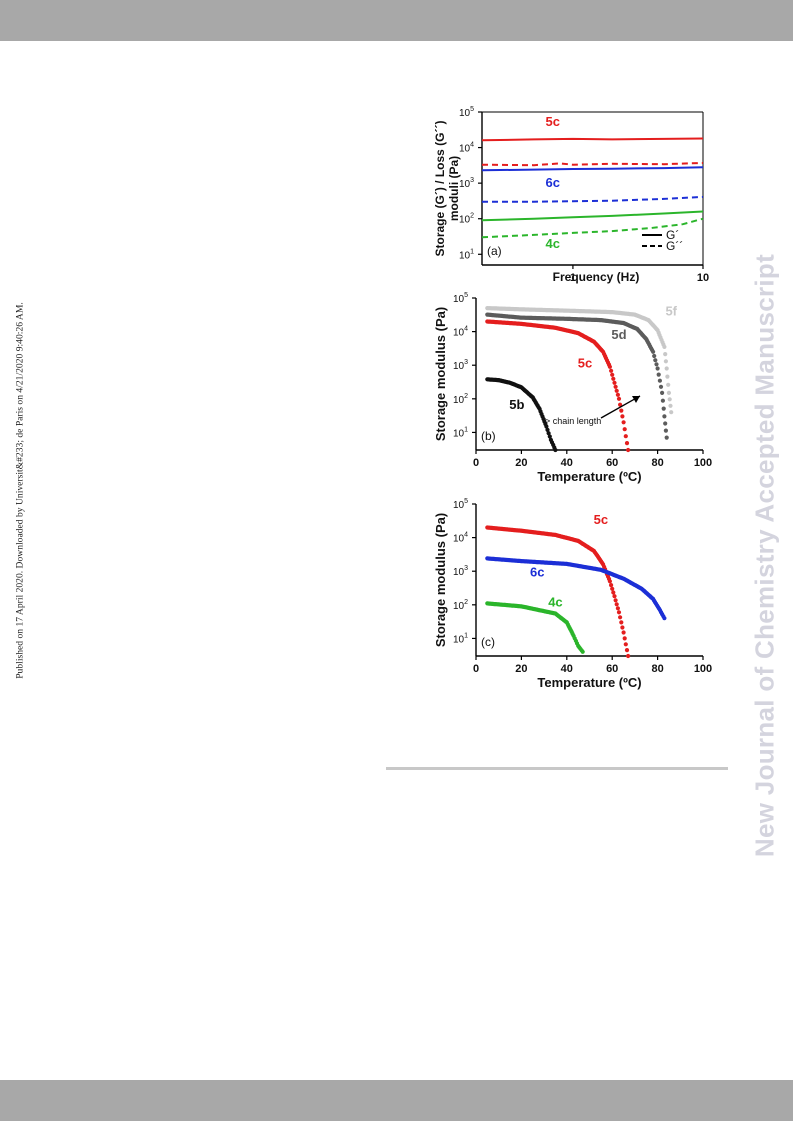 This screenshot has height=1121, width=793. Describe the element at coordinates (618, 334) in the screenshot. I see `series-label-5d: 5d` at that location.